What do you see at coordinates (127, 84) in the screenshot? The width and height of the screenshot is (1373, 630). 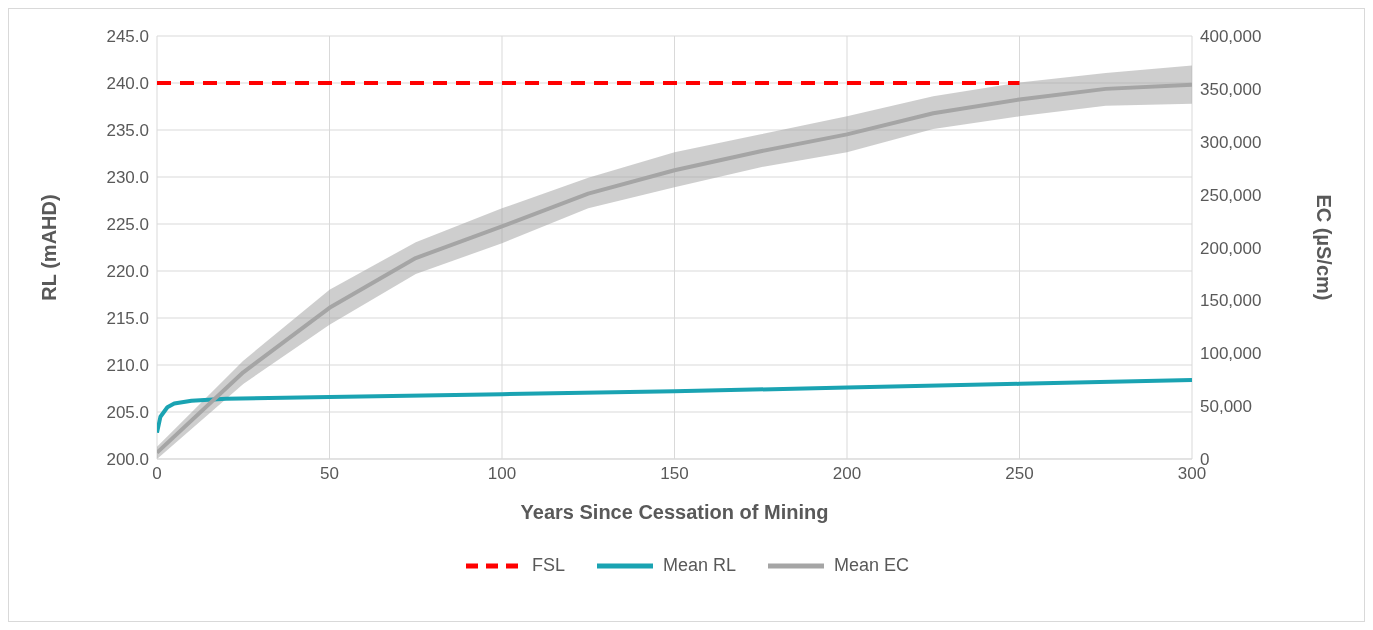 I see `y-tick-label: 240.0` at bounding box center [127, 84].